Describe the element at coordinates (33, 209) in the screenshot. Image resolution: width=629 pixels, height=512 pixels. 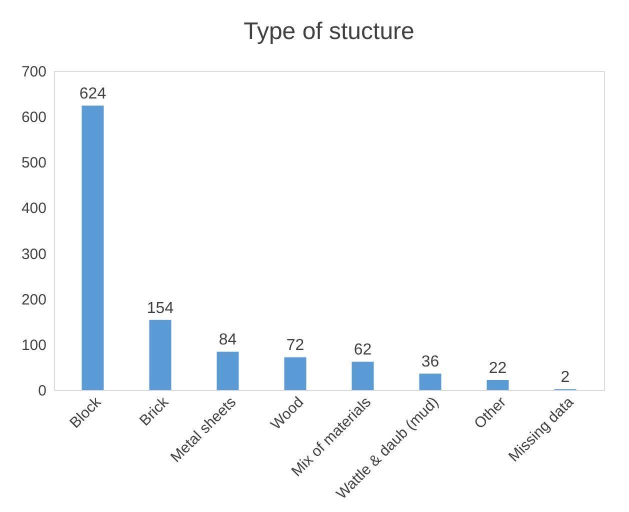
I see `y-tick-label: 400` at that location.